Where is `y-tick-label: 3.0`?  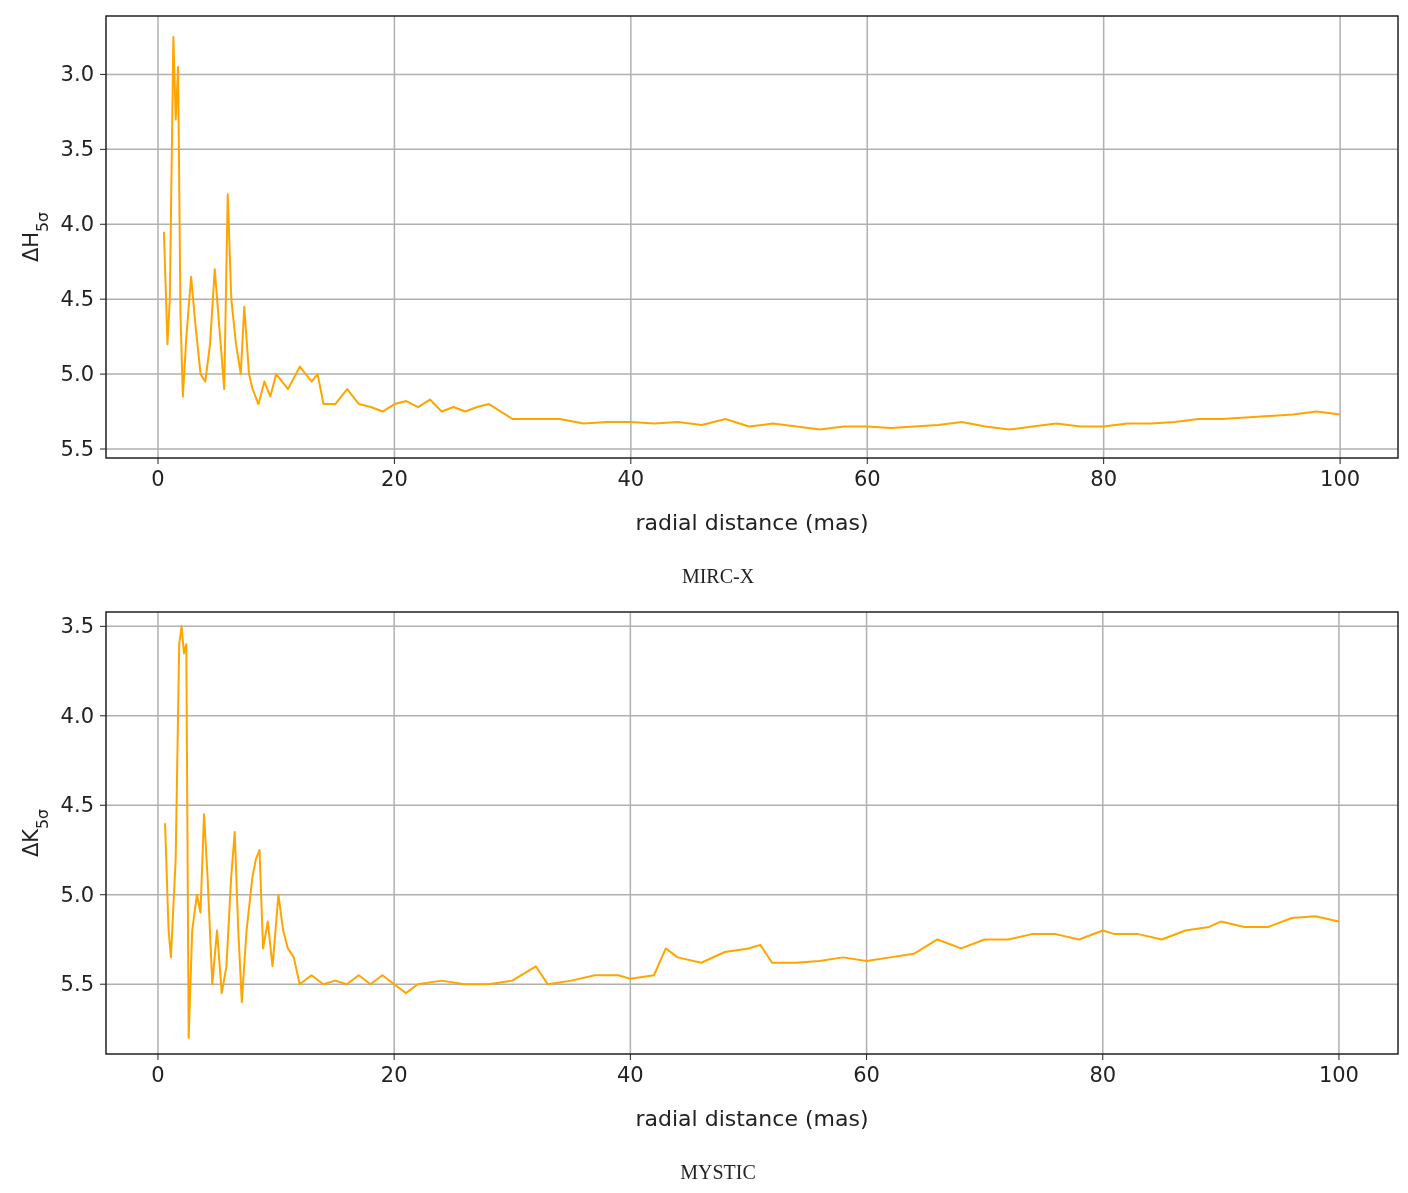 y-tick-label: 3.0 is located at coordinates (77, 74).